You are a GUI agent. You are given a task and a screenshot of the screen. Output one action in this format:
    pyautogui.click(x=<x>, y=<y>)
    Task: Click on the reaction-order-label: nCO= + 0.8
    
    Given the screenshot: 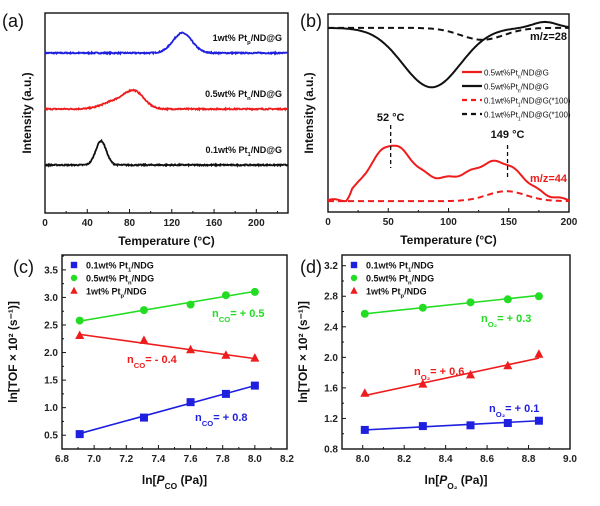 What is the action you would take?
    pyautogui.click(x=221, y=420)
    